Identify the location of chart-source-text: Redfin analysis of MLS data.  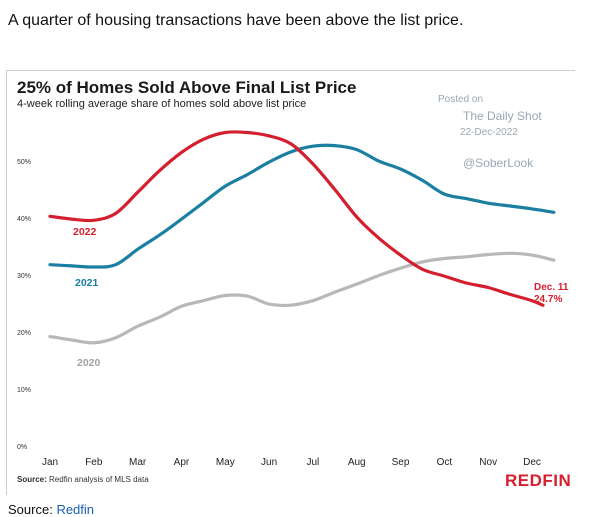
(99, 479).